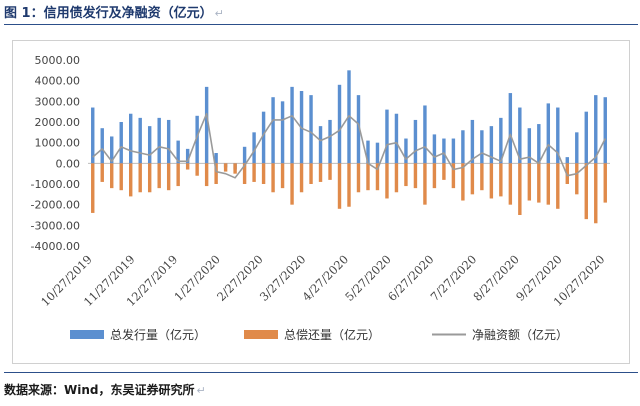 This screenshot has width=640, height=406. What do you see at coordinates (58, 60) in the screenshot?
I see `y-tick-label: 5000.00` at bounding box center [58, 60].